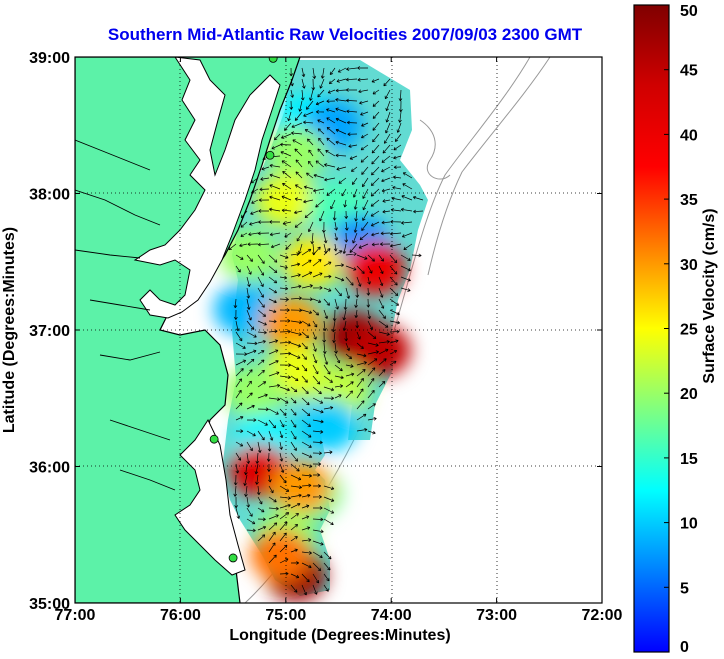 The height and width of the screenshot is (659, 724). I want to click on y-axis-label: Latitude (Degrees:Minutes), so click(9, 330).